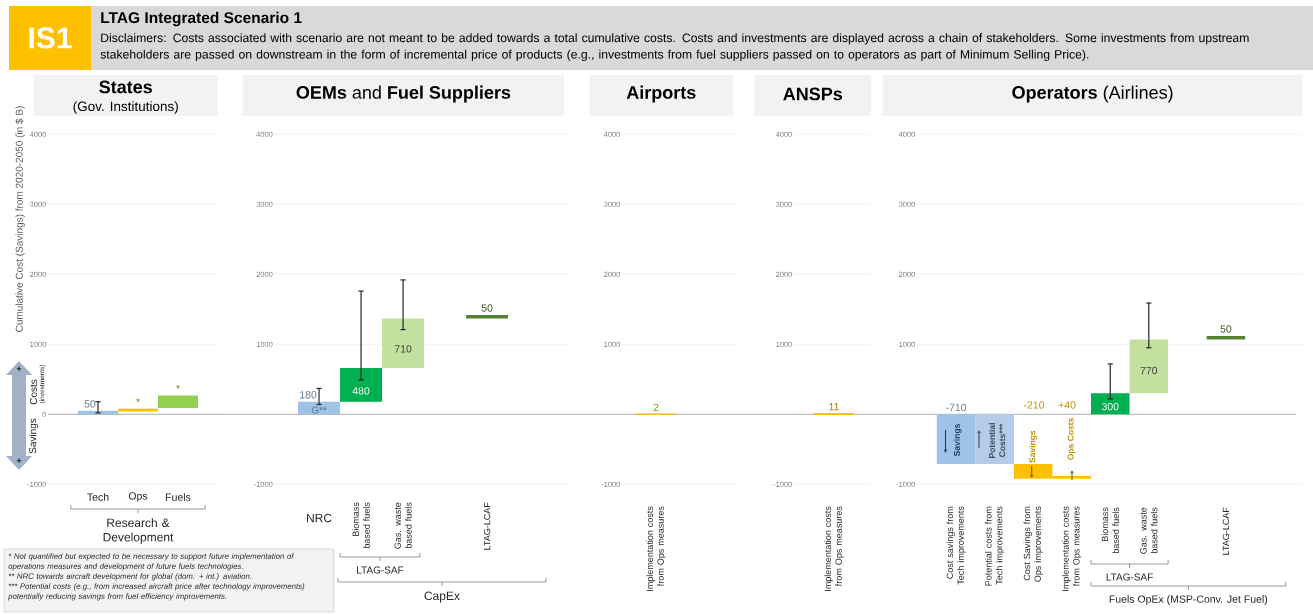 This screenshot has height=614, width=1313. What do you see at coordinates (20, 219) in the screenshot?
I see `y-axis-title: Cumulative Cost (Savings) from 2020-2050 (in $ B)` at bounding box center [20, 219].